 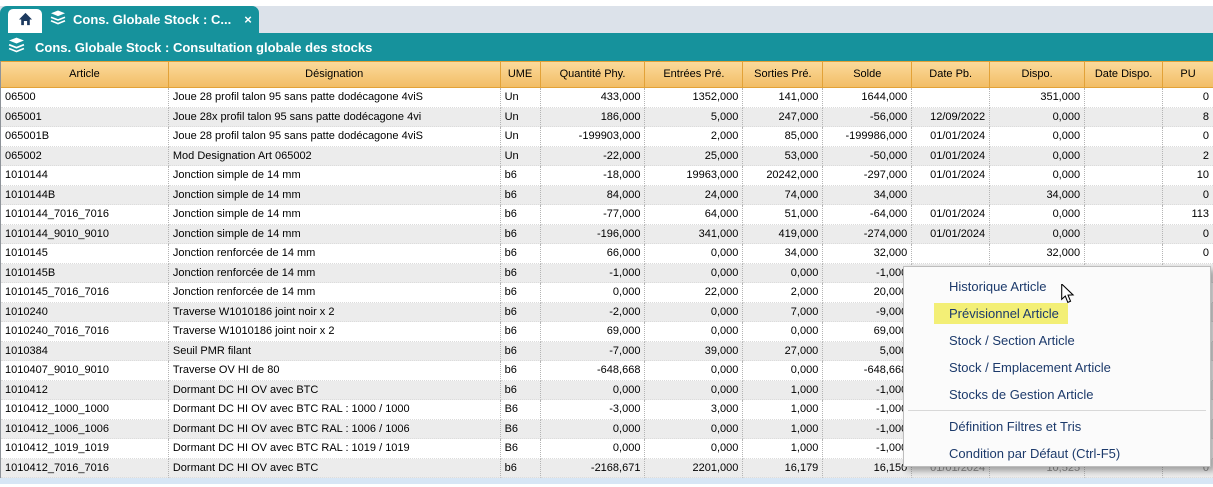 I want to click on cell-sorties: 53,000, so click(x=783, y=156).